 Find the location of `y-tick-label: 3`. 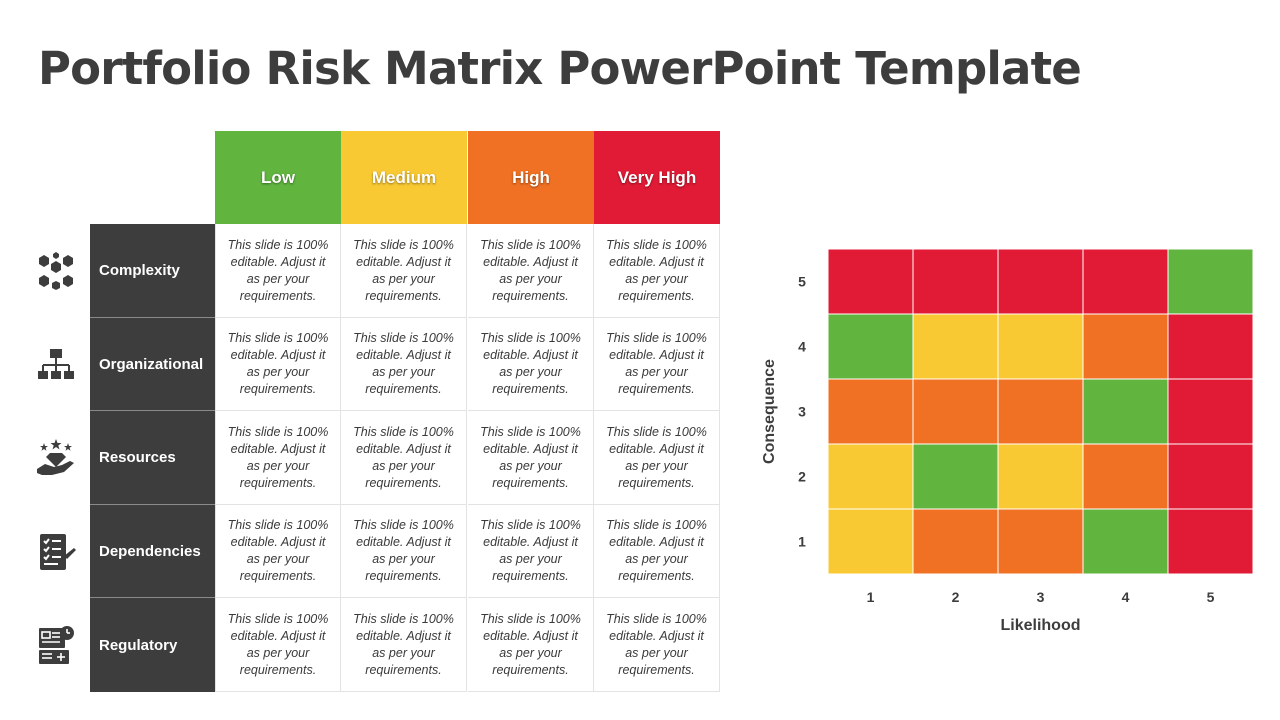

y-tick-label: 3 is located at coordinates (802, 412).